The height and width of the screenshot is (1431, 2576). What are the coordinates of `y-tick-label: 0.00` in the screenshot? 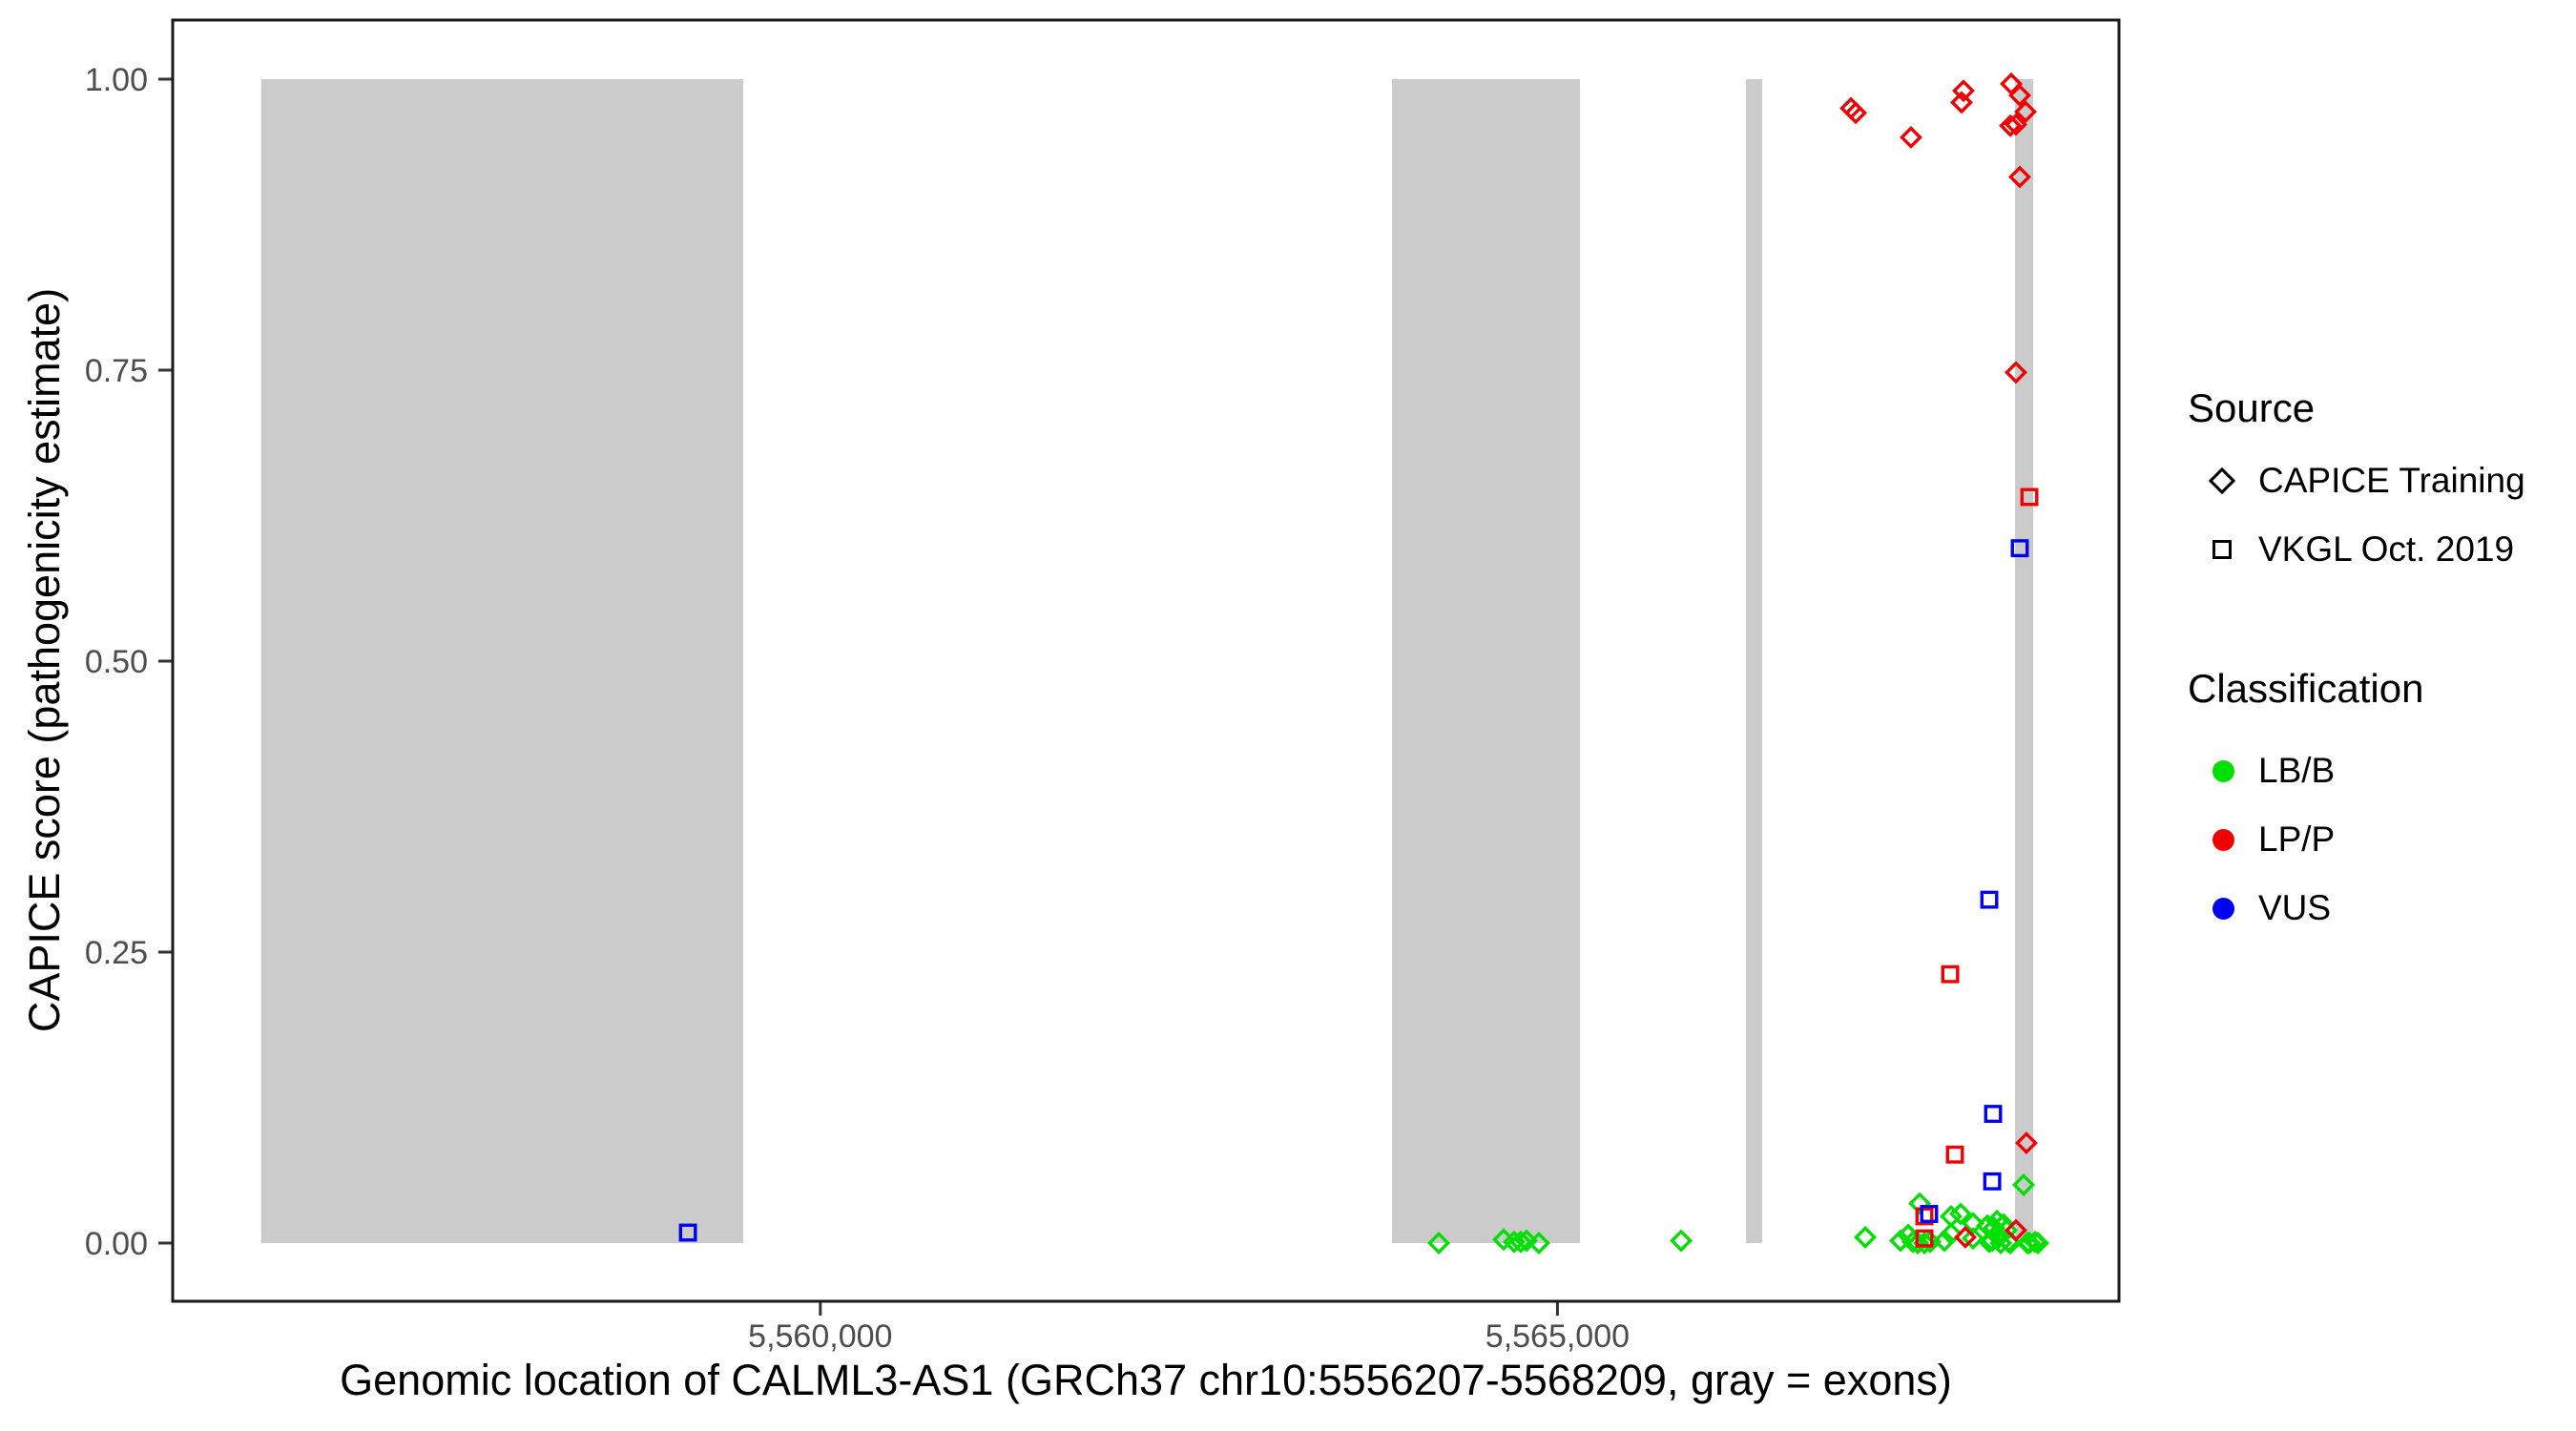 It's located at (116, 1244).